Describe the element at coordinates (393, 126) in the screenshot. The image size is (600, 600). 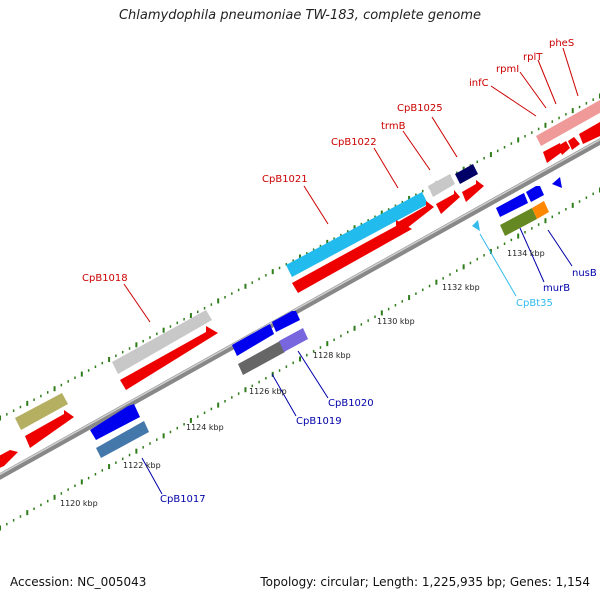
I see `gene-label-trmb: trmB` at that location.